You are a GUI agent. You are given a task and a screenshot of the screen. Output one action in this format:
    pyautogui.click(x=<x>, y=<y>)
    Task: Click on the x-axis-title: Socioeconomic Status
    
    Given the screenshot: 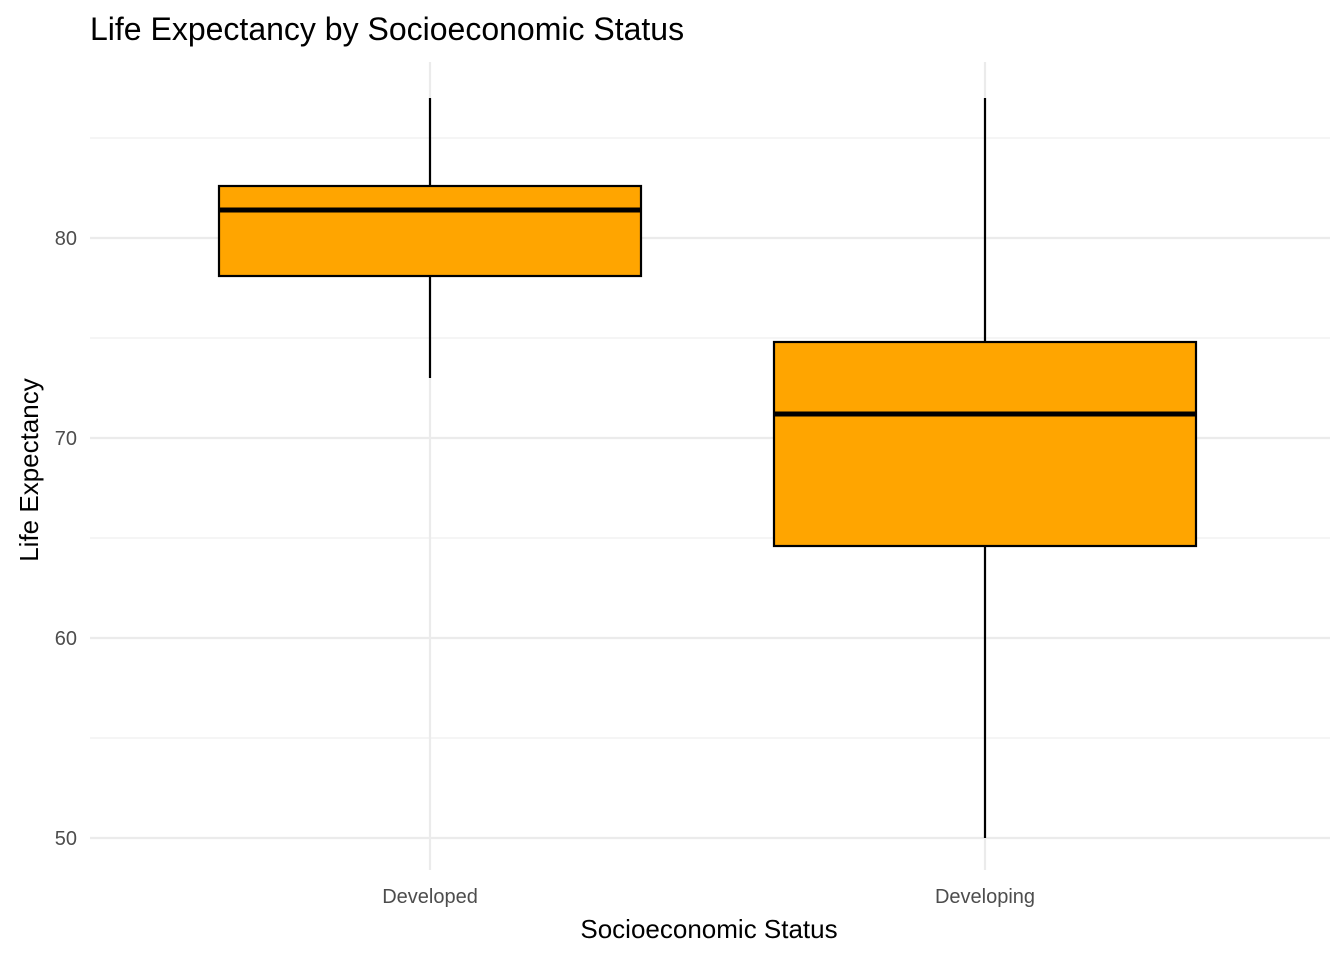 What is the action you would take?
    pyautogui.click(x=708, y=929)
    